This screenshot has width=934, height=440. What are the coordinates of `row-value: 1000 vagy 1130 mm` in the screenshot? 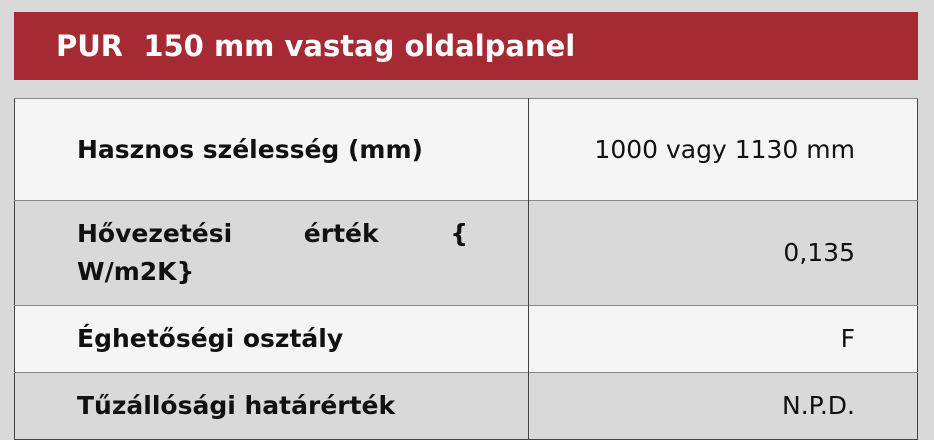 It's located at (723, 149).